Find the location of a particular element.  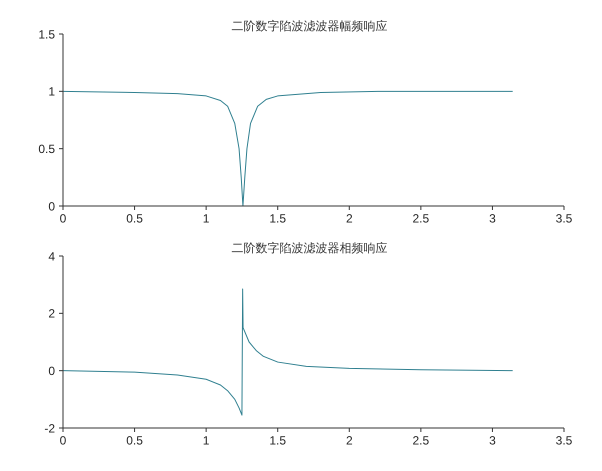

chart-title: 二阶数字陷波滤波器幅频响应 is located at coordinates (309, 26).